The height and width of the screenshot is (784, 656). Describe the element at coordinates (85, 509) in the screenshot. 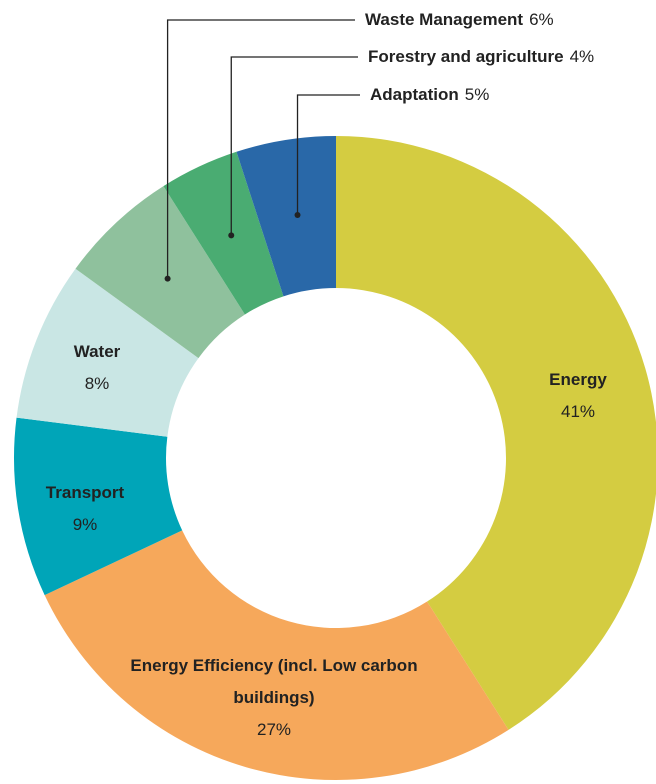

I see `slice-label: Transport 9%` at that location.